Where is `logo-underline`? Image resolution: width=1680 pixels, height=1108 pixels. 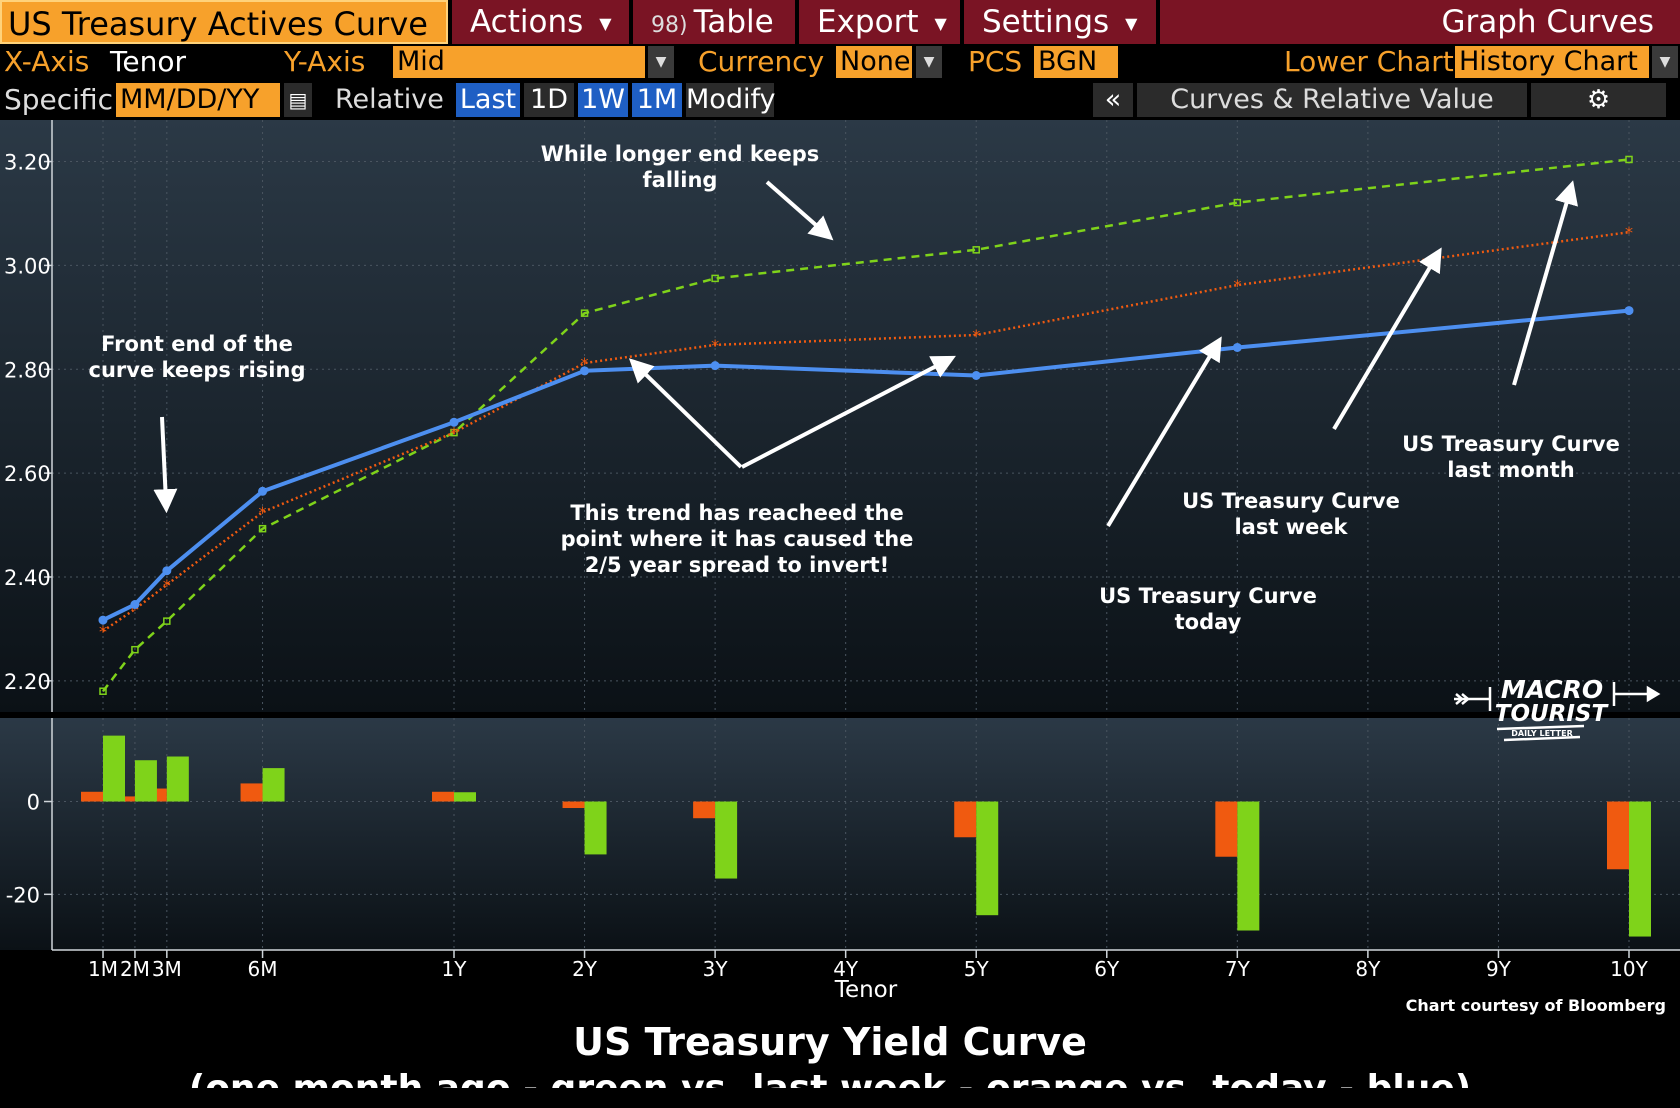
logo-underline is located at coordinates (1542, 738).